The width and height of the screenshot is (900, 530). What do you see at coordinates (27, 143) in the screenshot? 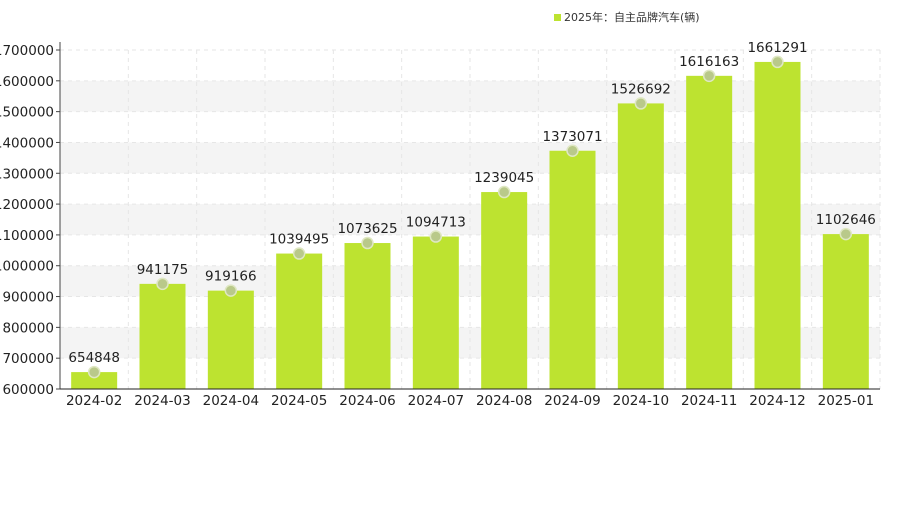
I see `y-tick-label: 1400000` at bounding box center [27, 143].